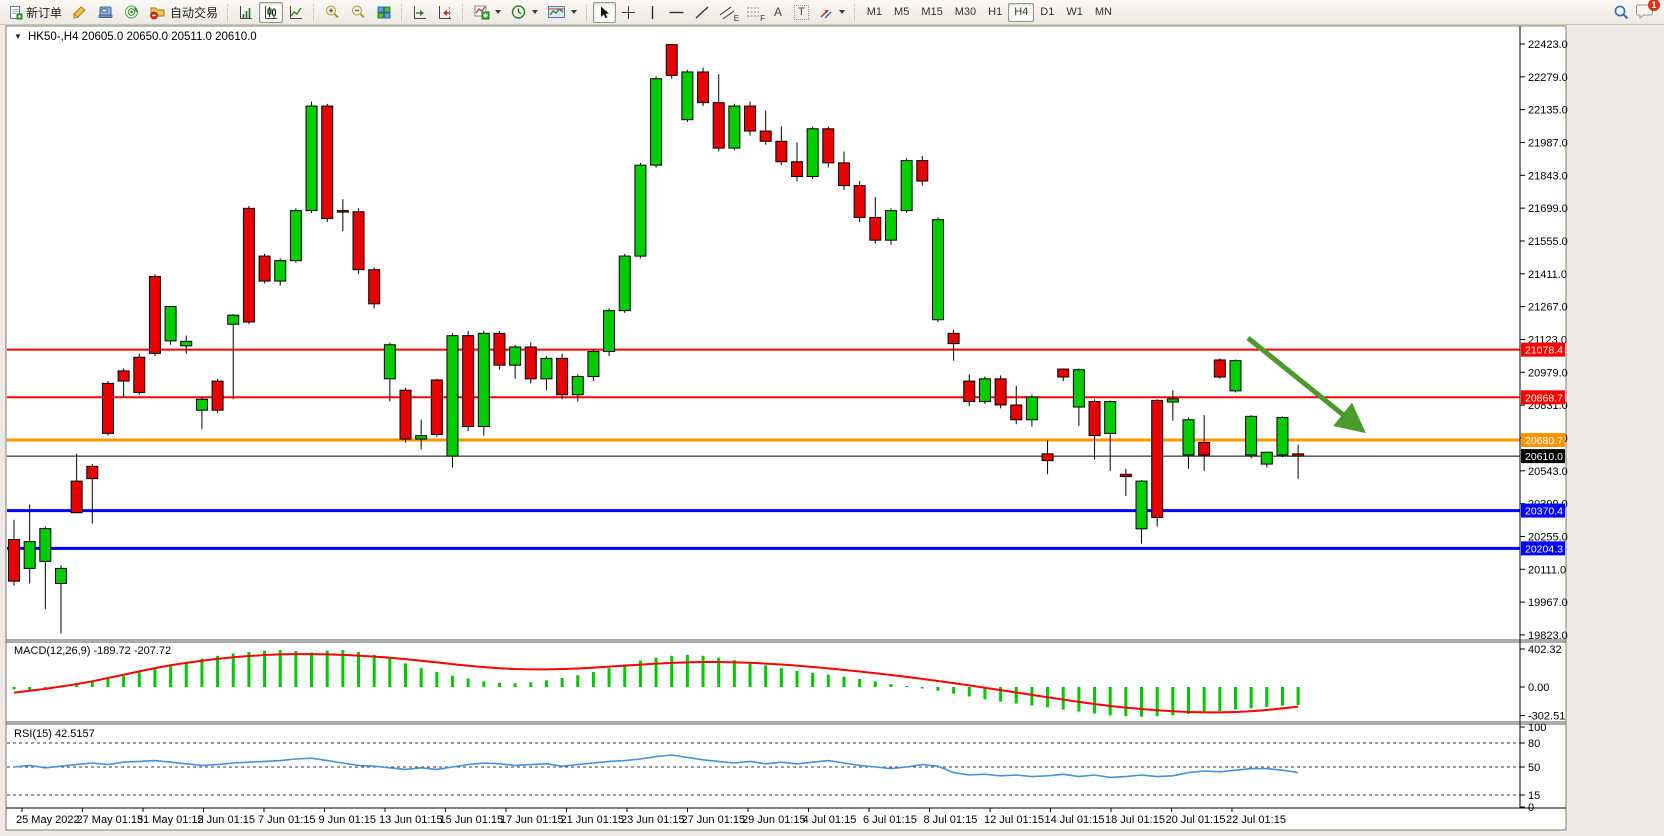  I want to click on zoom-in-button, so click(332, 12).